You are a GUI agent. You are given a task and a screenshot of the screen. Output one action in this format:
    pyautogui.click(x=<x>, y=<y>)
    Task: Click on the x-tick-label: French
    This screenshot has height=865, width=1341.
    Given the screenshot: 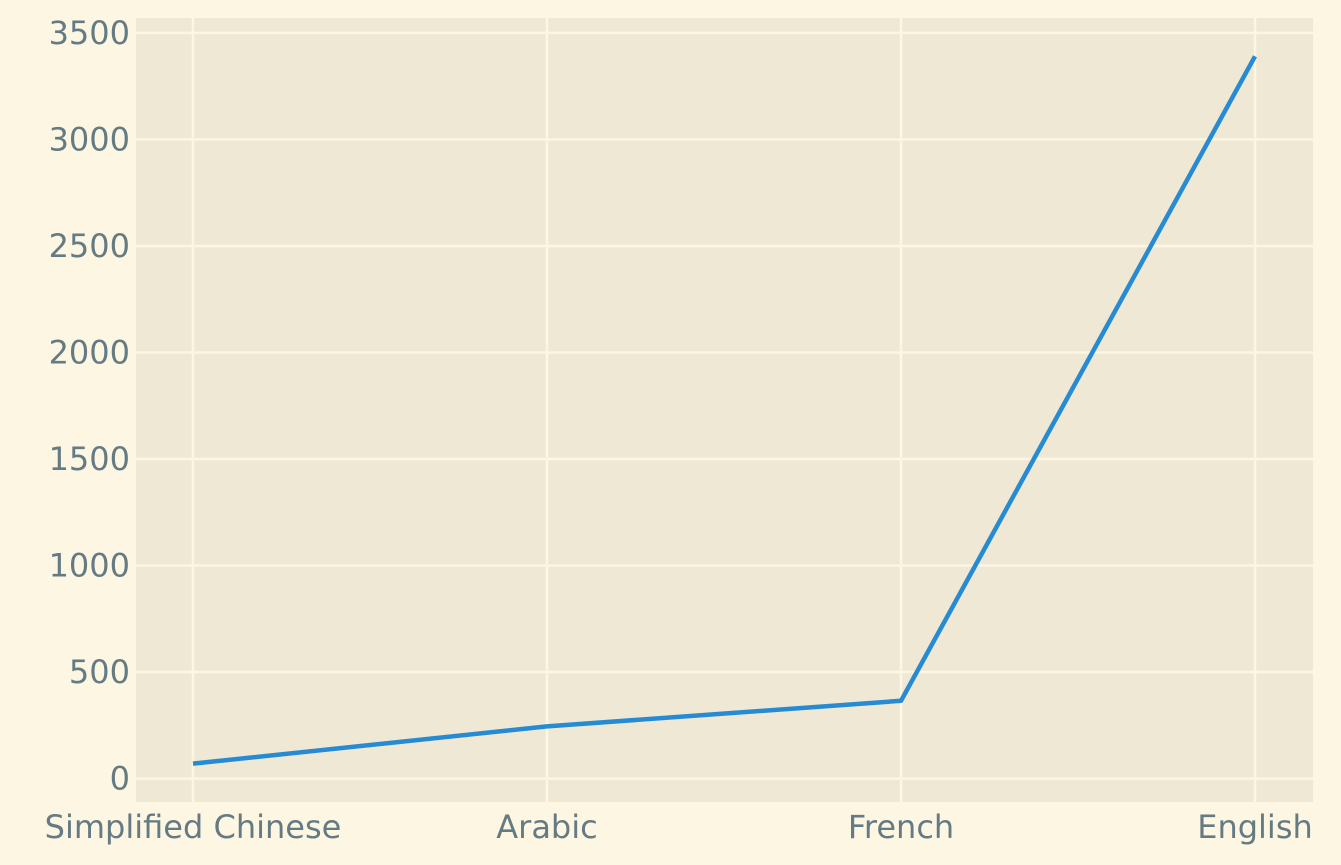 What is the action you would take?
    pyautogui.click(x=901, y=827)
    